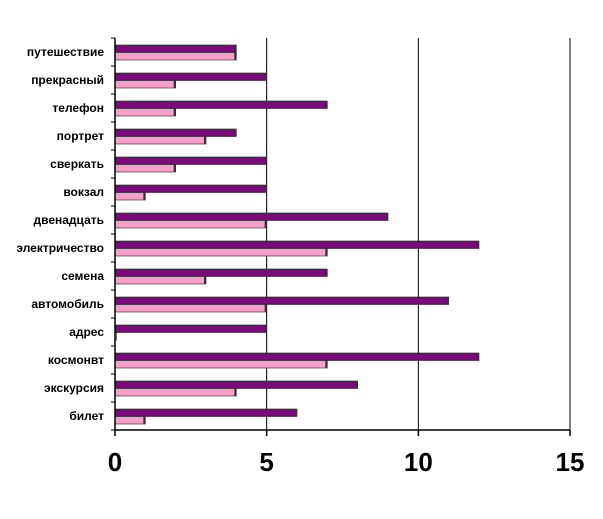  I want to click on category-label: электричество, so click(60, 248).